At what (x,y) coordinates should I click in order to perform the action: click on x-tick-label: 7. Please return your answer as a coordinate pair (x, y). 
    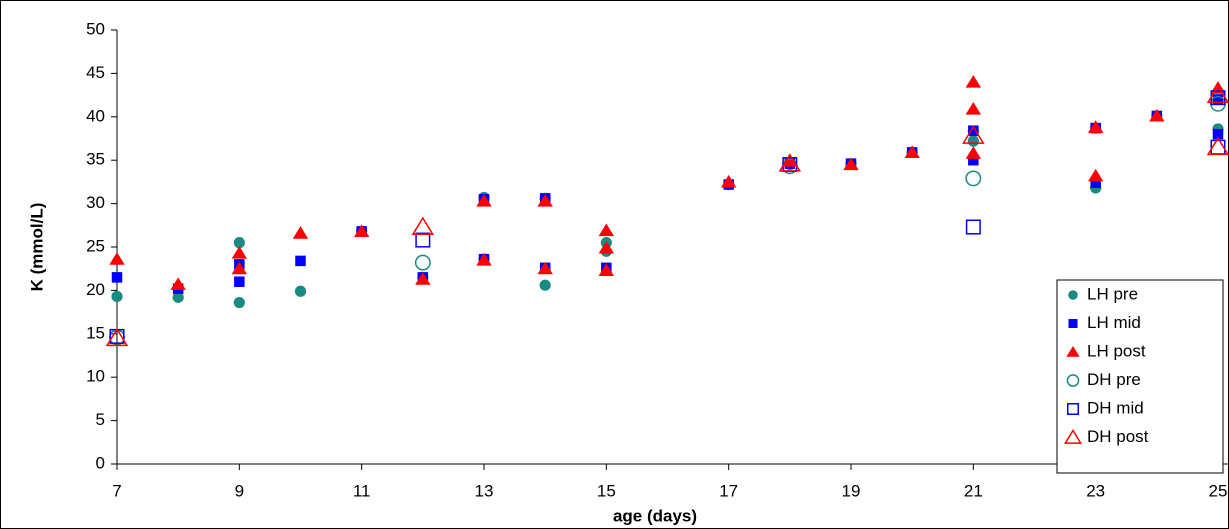
    Looking at the image, I should click on (116, 490).